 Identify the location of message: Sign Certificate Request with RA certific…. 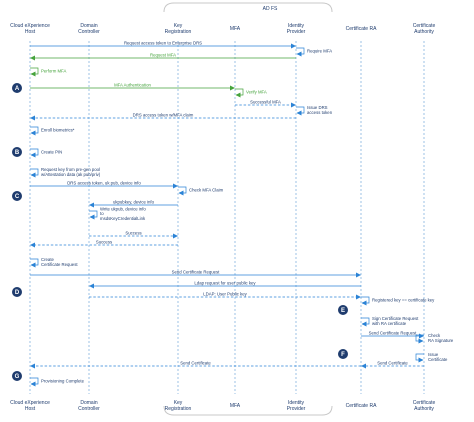
(390, 321).